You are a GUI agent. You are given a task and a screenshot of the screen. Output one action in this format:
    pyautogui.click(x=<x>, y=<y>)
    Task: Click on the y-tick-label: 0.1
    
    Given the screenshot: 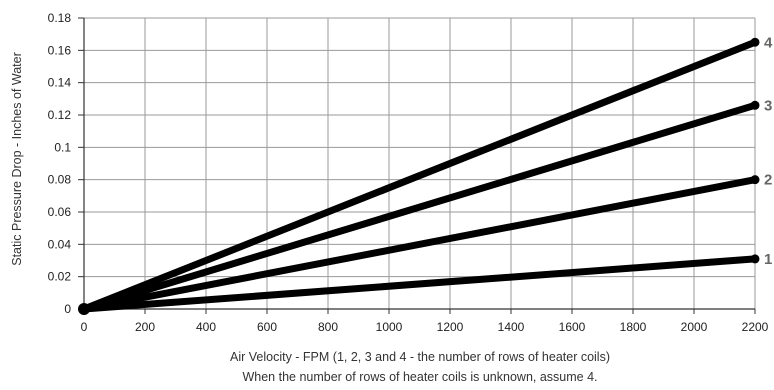 What is the action you would take?
    pyautogui.click(x=62, y=147)
    